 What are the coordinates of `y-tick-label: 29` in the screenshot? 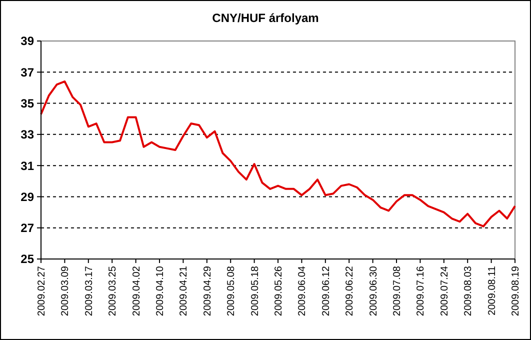 It's located at (27, 197).